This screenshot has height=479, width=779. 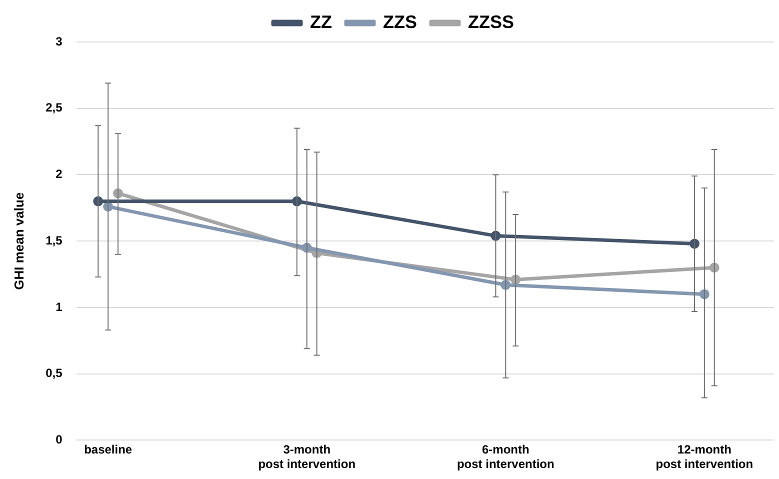 What do you see at coordinates (54, 240) in the screenshot?
I see `y-tick-label: 1,5` at bounding box center [54, 240].